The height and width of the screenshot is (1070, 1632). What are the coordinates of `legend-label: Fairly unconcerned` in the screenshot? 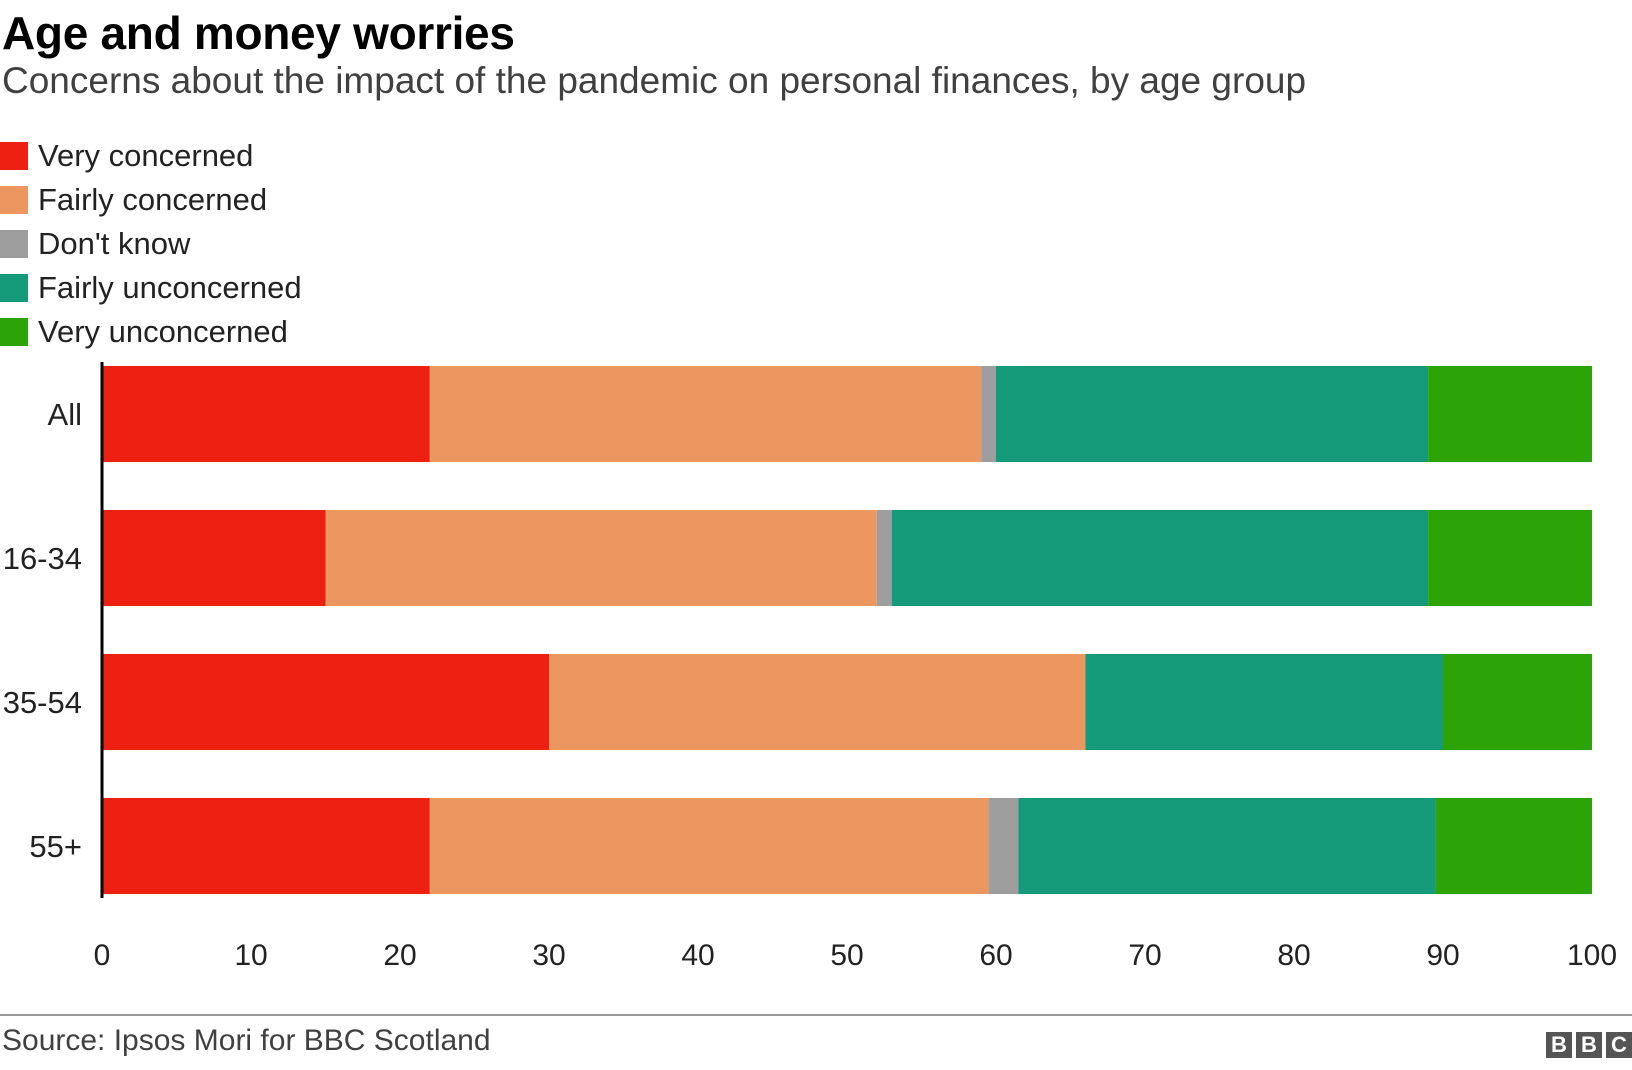 It's located at (170, 287).